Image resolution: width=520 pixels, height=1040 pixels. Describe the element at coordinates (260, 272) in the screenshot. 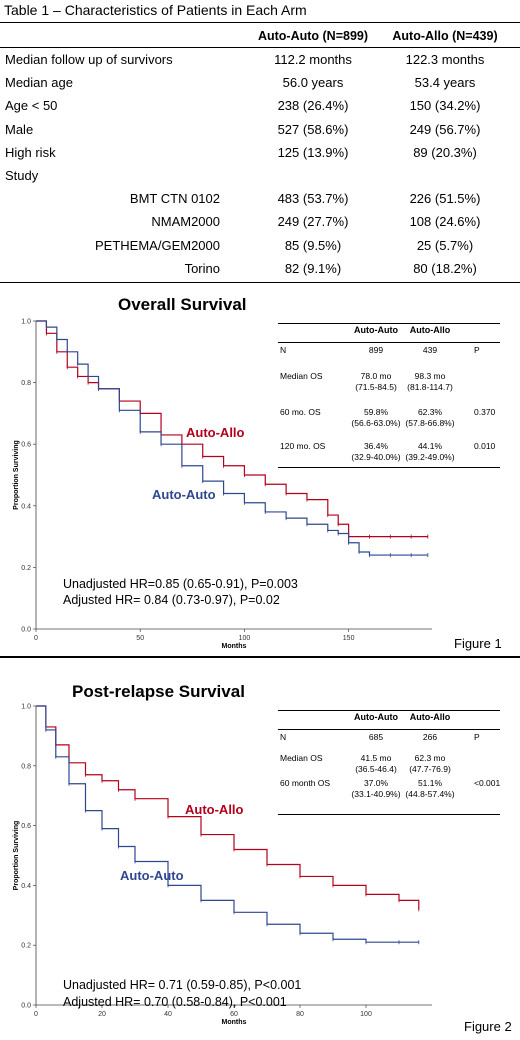

I see `table-row: Torino 82 (9.1%) 80 (18.2%)` at that location.